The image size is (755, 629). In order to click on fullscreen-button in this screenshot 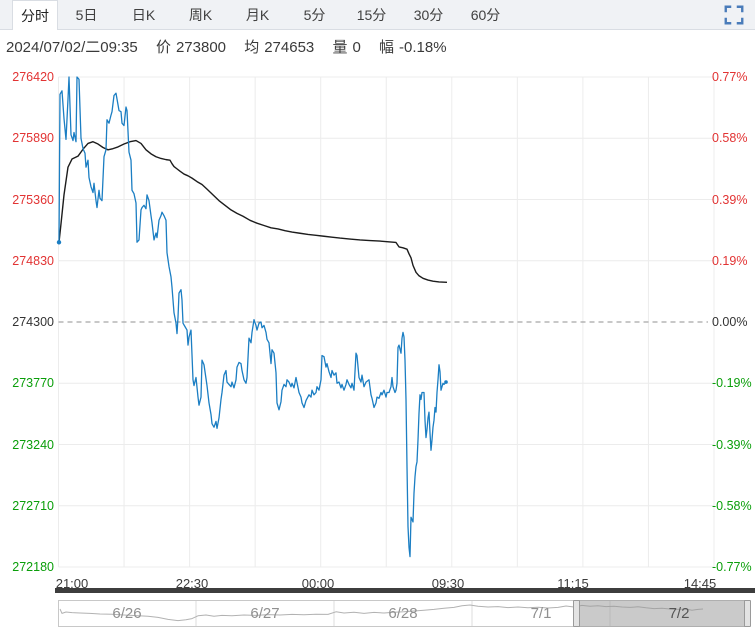, I will do `click(734, 14)`.